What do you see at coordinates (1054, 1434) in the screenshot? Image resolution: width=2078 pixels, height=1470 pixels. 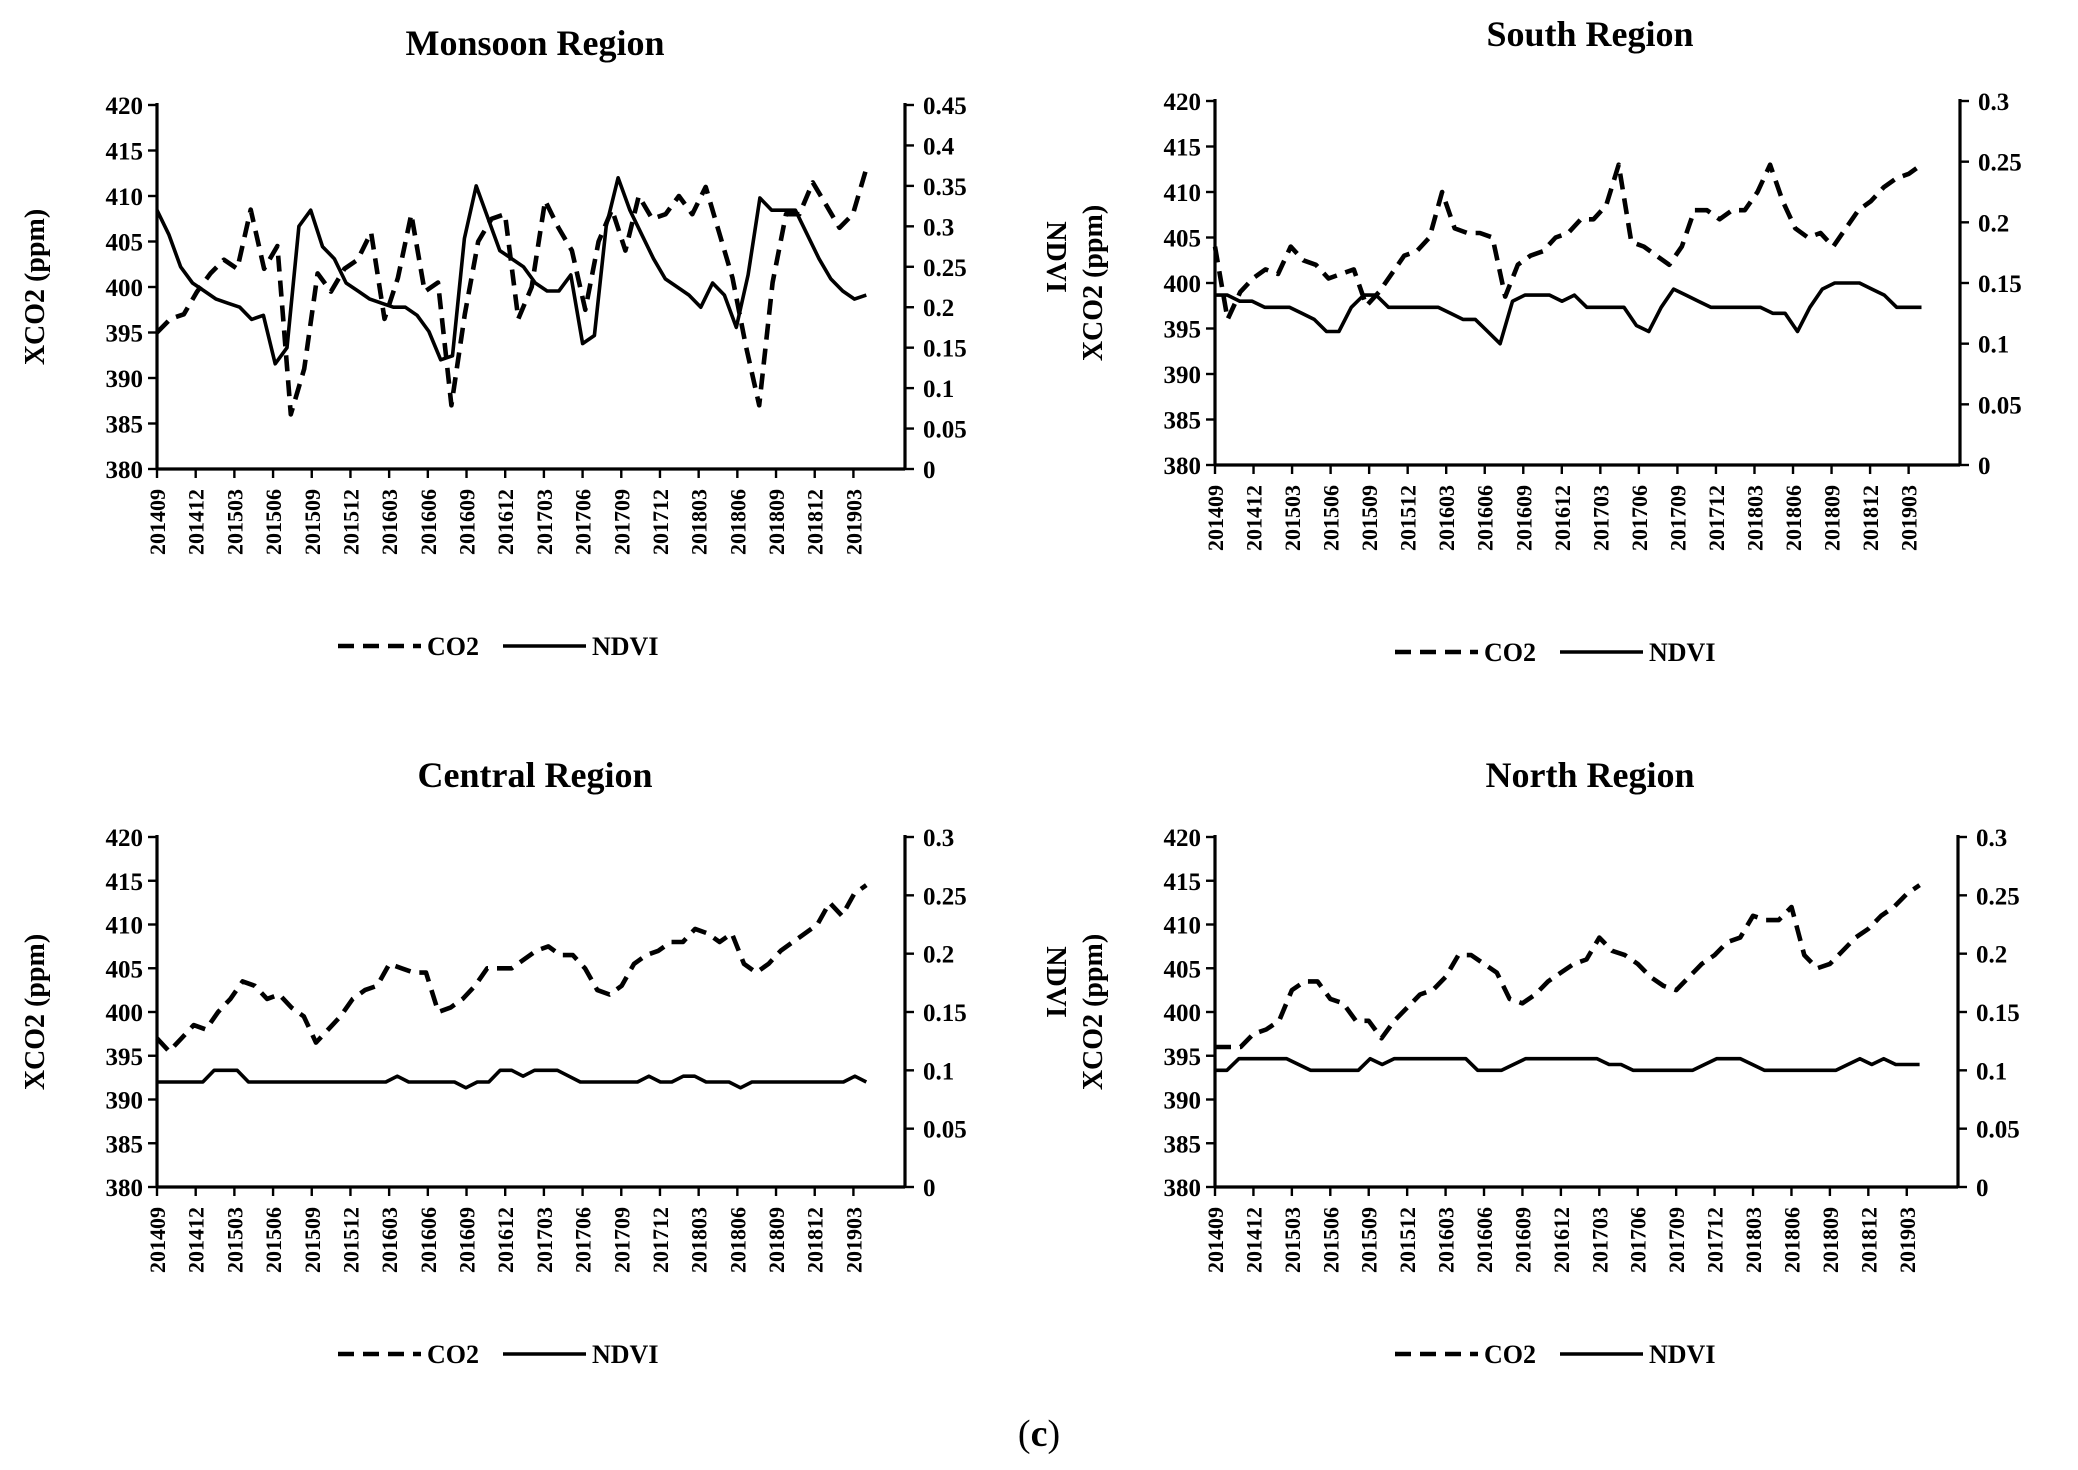 I see `caption-close: )` at bounding box center [1054, 1434].